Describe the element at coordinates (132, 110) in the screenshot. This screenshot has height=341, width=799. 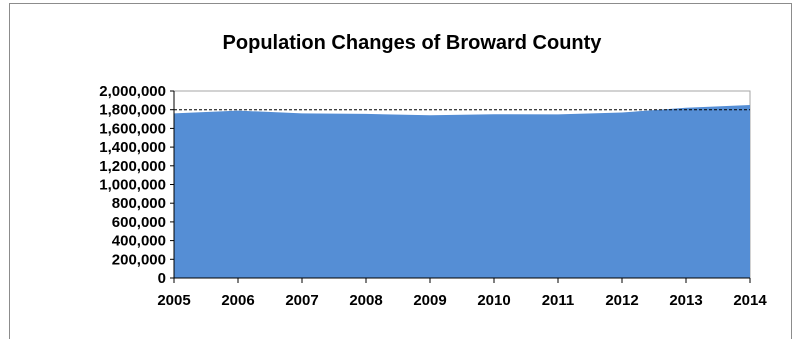
I see `y-tick-label: 1,800,000` at that location.